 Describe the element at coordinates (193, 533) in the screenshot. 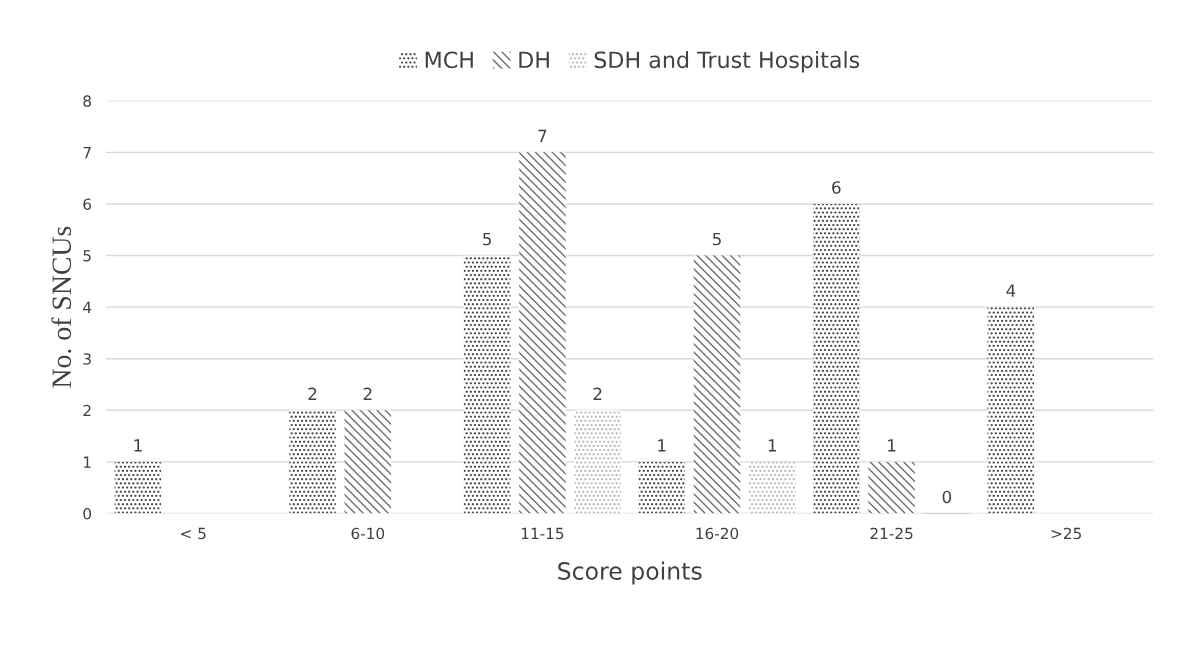

I see `x-tick-label: < 5` at that location.